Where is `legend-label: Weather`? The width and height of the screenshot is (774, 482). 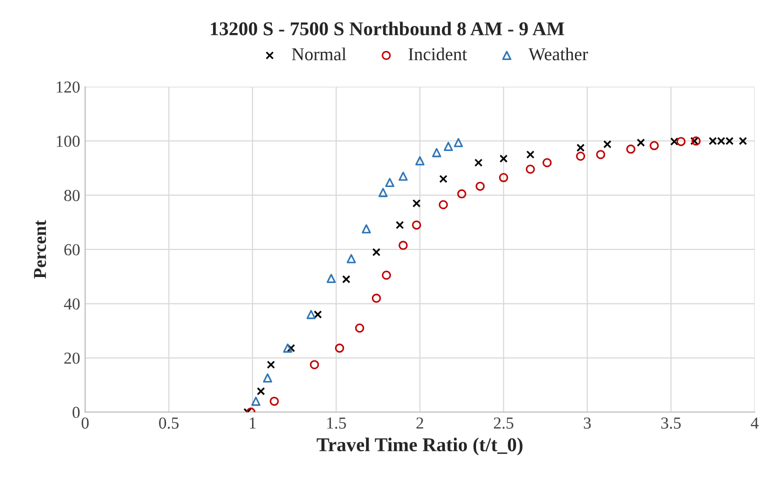
legend-label: Weather is located at coordinates (558, 54).